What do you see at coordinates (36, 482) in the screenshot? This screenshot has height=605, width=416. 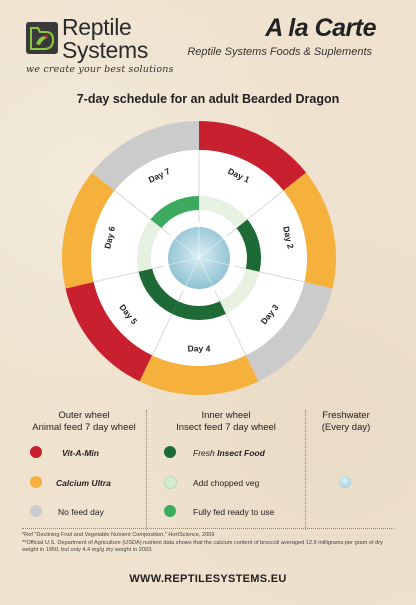 I see `calcium-ultra-swatch` at bounding box center [36, 482].